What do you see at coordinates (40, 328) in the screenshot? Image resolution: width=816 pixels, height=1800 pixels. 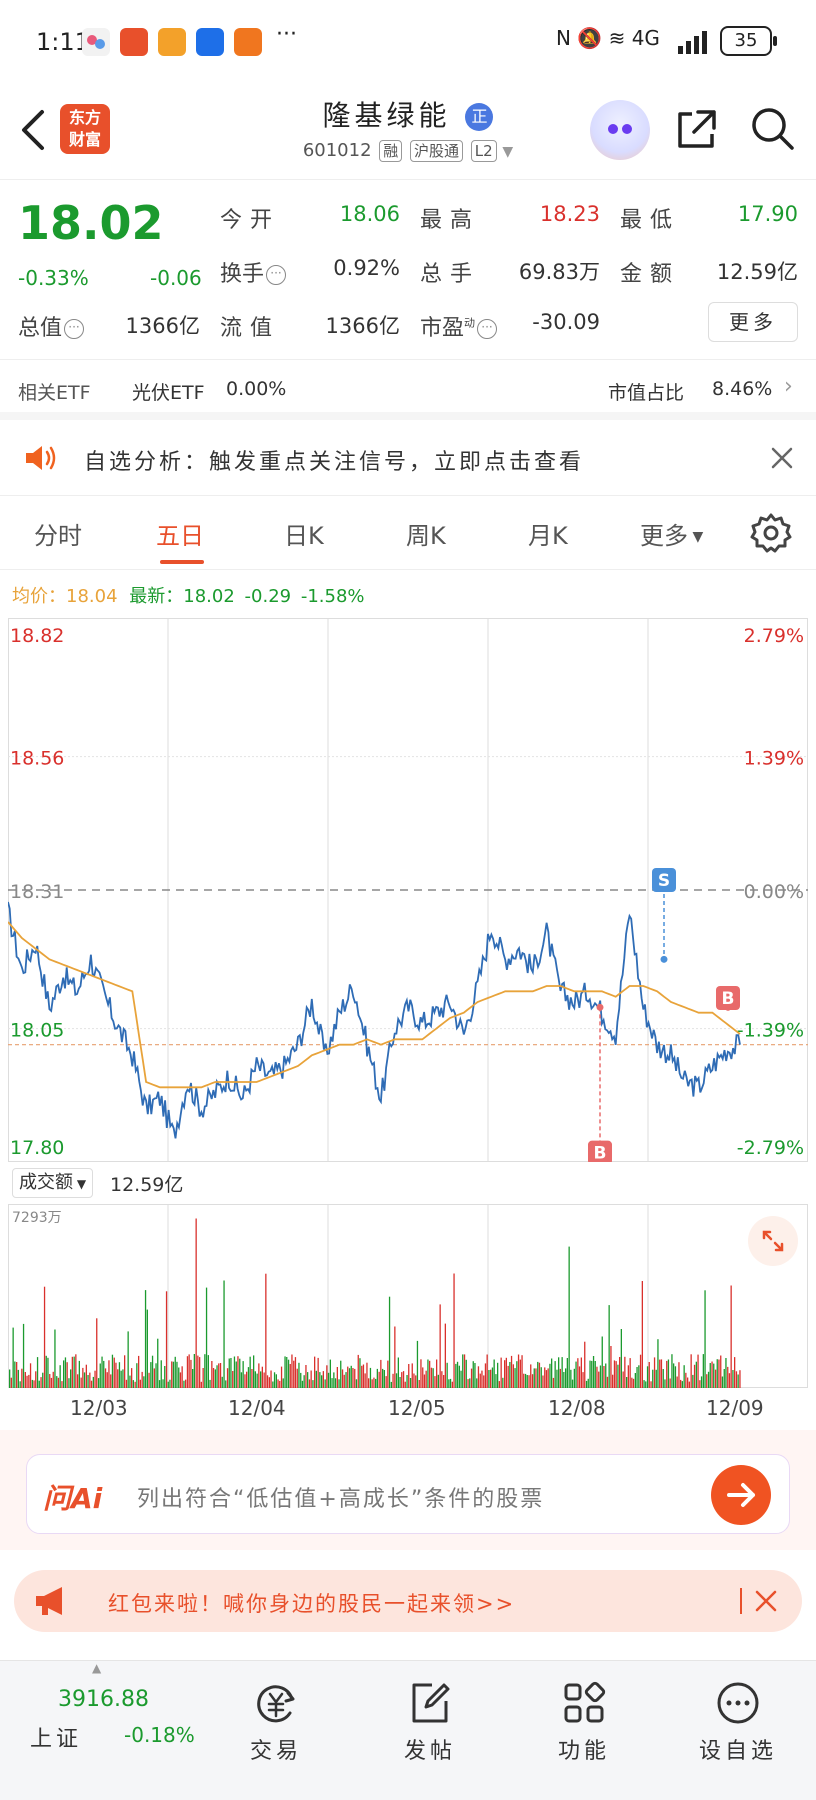 I see `market-cap-label-text: 总值` at bounding box center [40, 328].